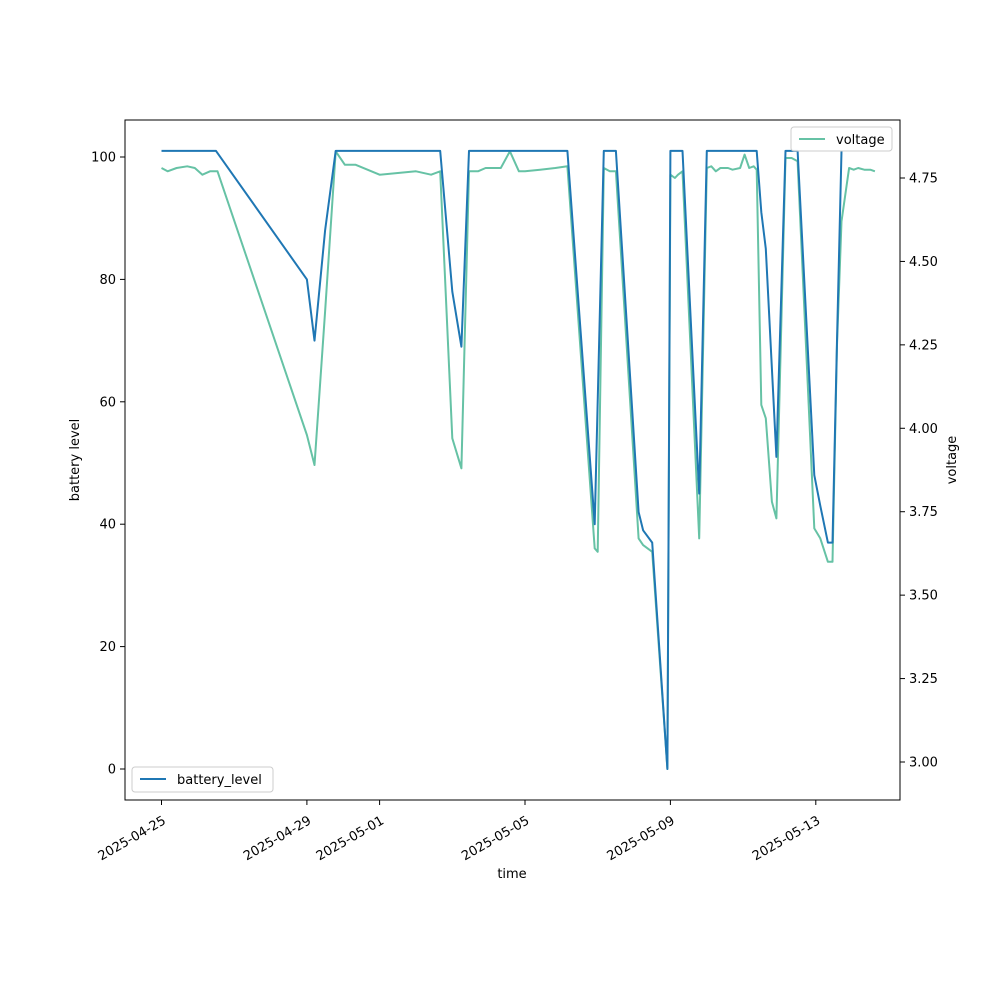 The height and width of the screenshot is (1000, 1000). I want to click on right-tick-label: 4.50, so click(923, 262).